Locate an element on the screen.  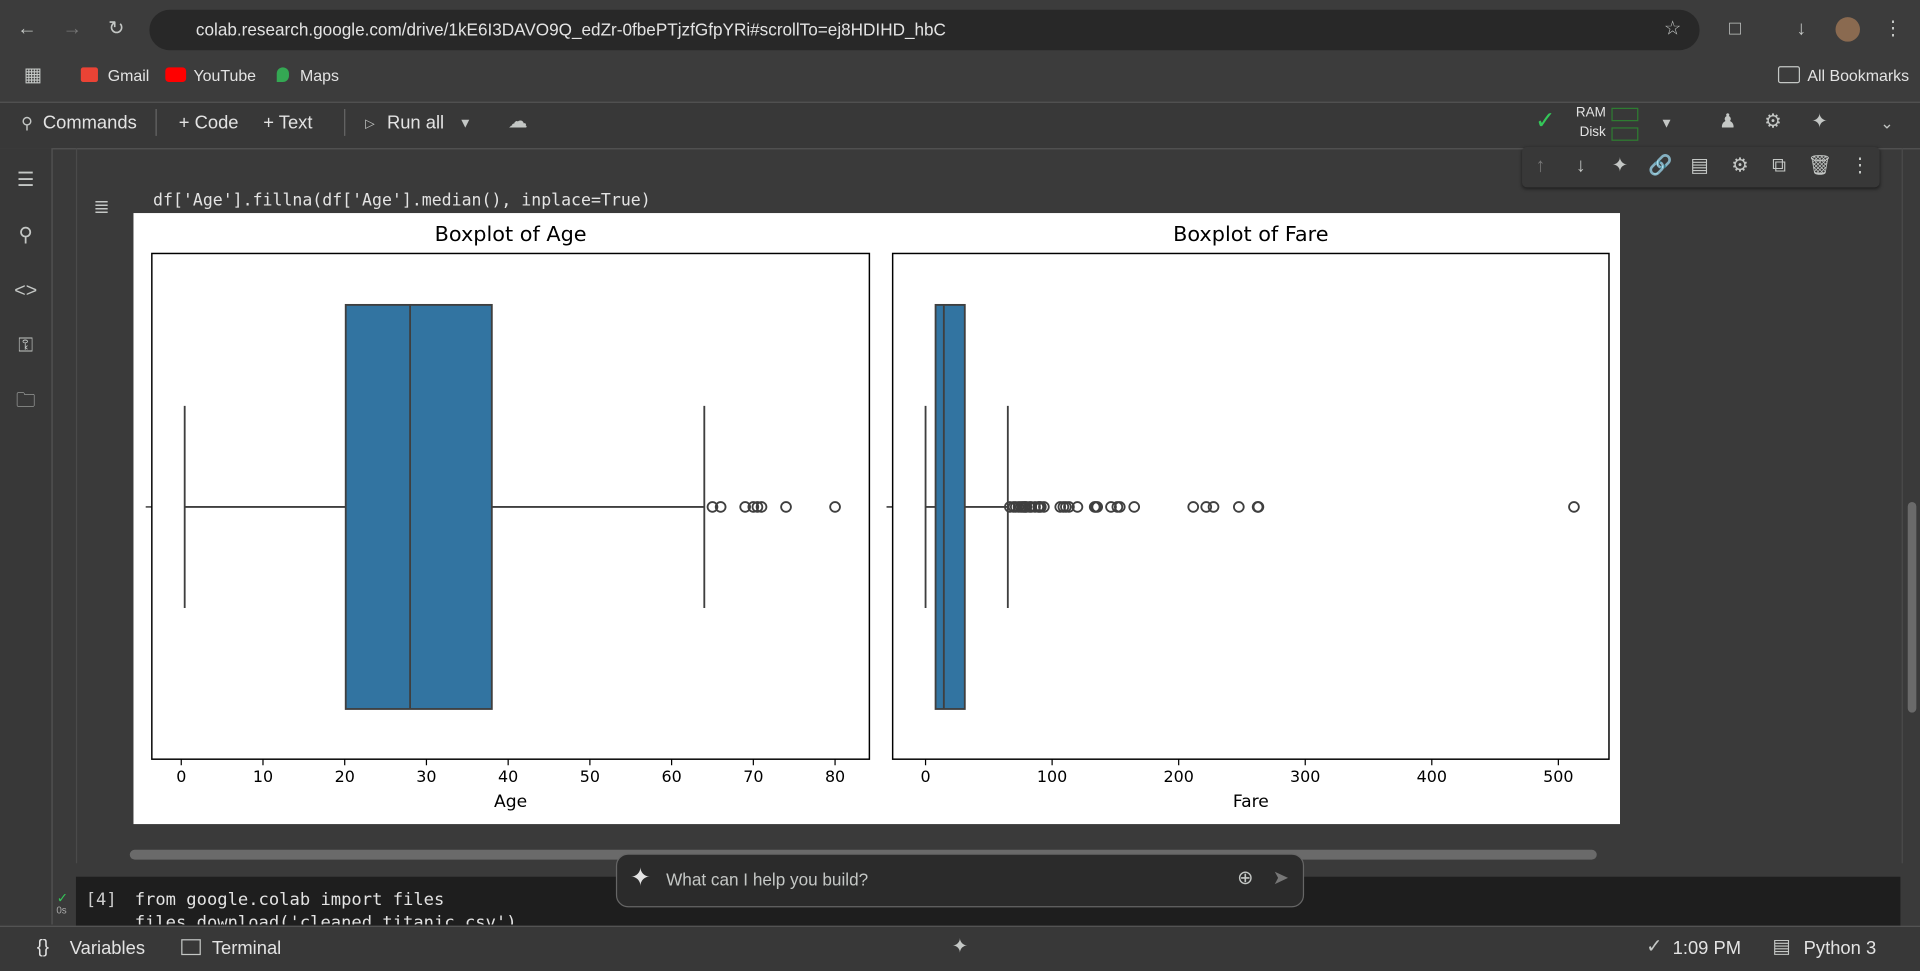
x-tick-label: 0 is located at coordinates (181, 776).